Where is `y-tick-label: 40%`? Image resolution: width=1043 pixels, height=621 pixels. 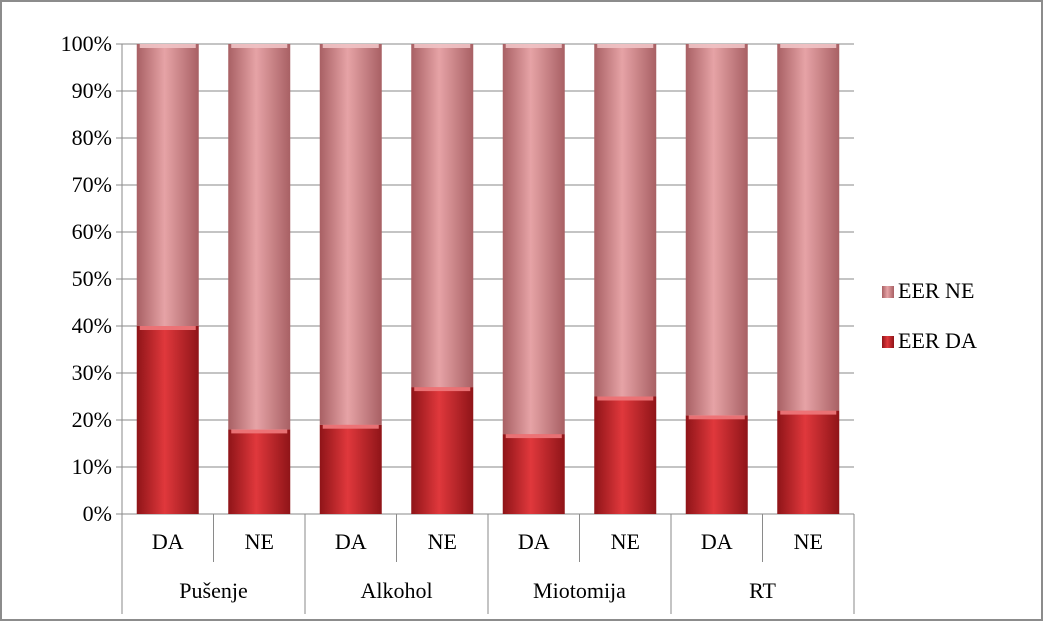 y-tick-label: 40% is located at coordinates (92, 325).